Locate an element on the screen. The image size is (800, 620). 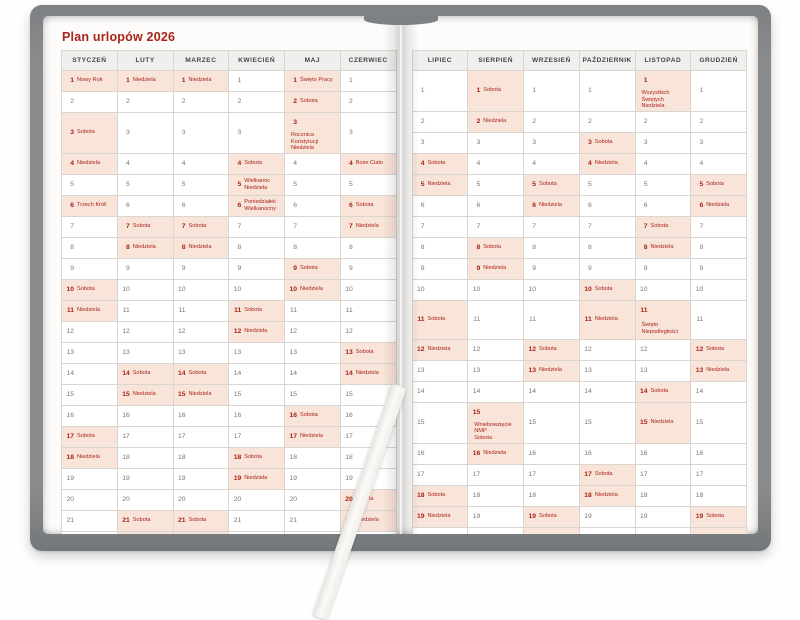
day-cell: 20 is located at coordinates (607, 530).